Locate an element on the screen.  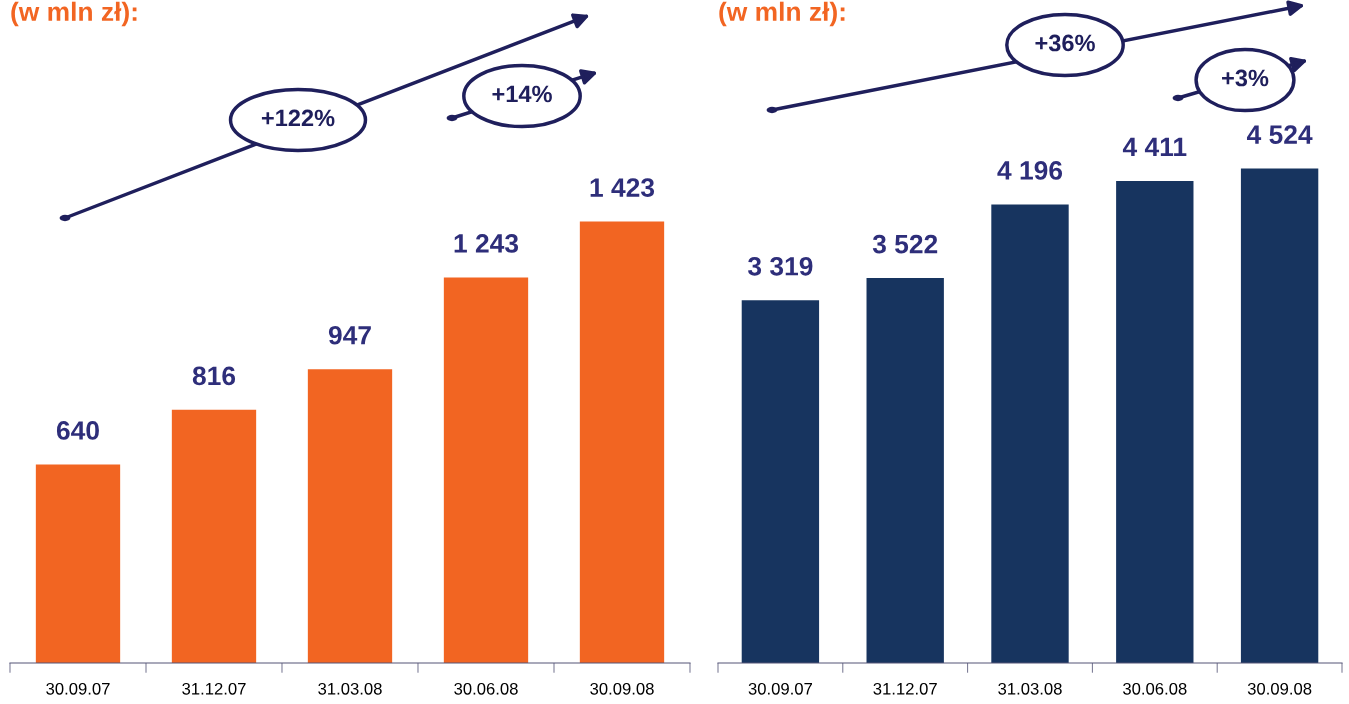
data-label: 4 196 is located at coordinates (1030, 170).